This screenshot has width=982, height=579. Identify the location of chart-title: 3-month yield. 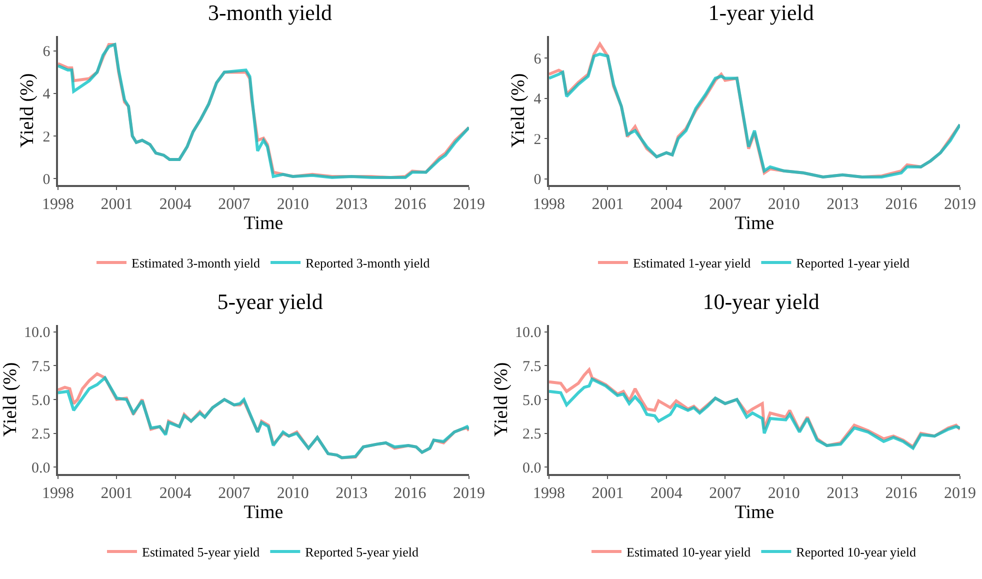
(270, 12).